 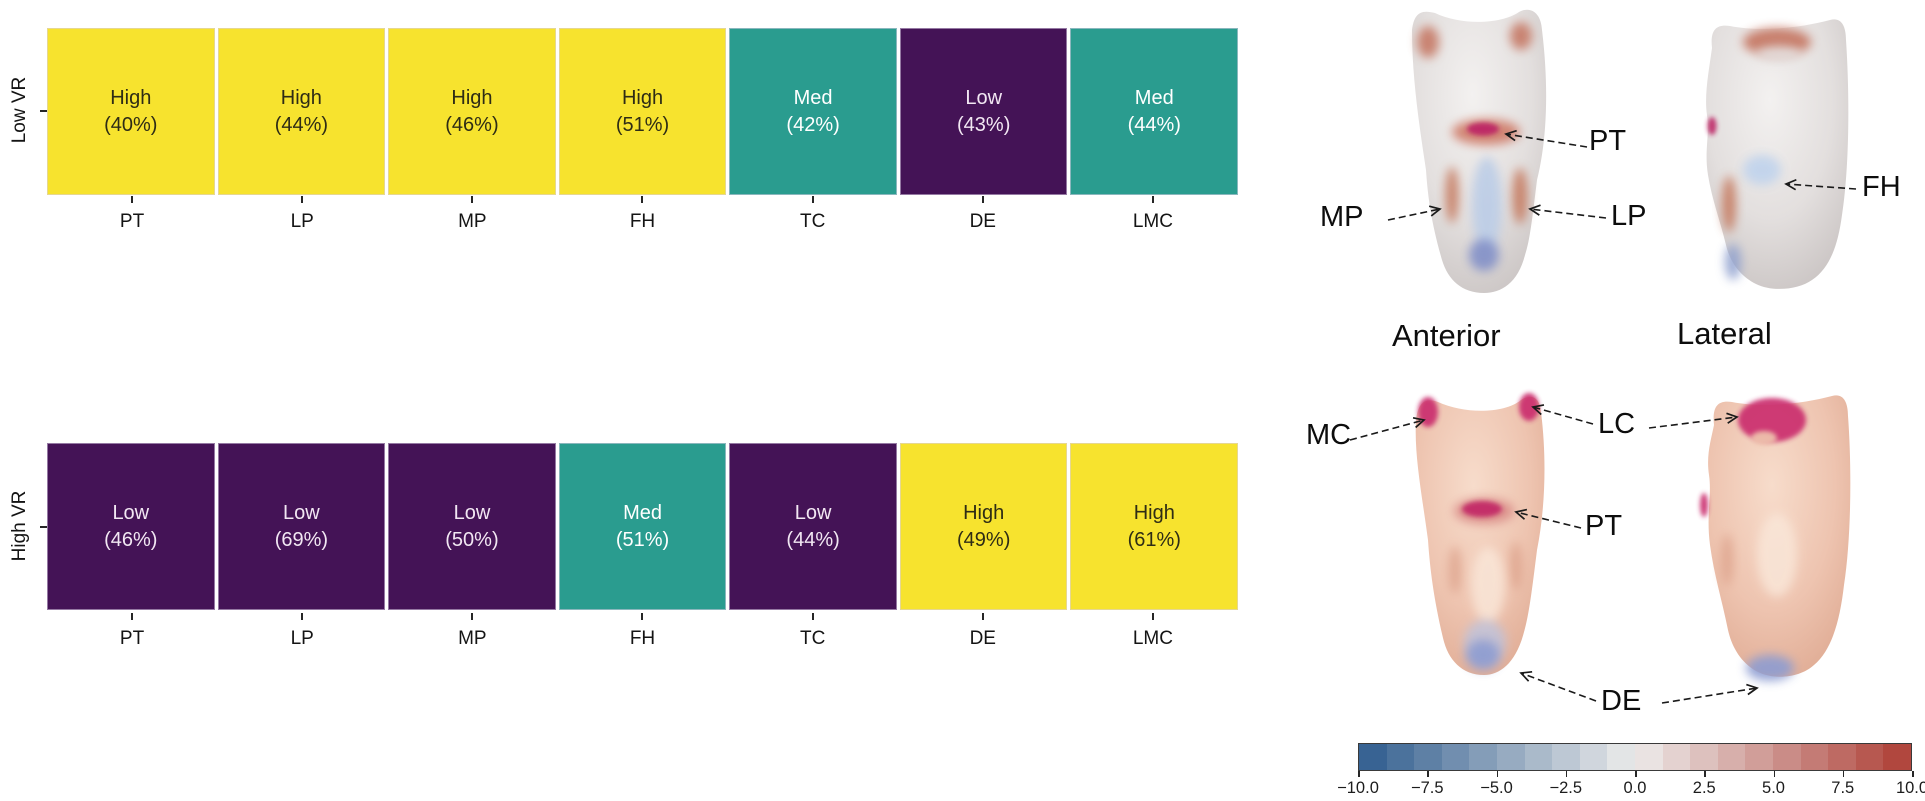 What do you see at coordinates (1773, 788) in the screenshot?
I see `colorbar-tick-label: 5.0` at bounding box center [1773, 788].